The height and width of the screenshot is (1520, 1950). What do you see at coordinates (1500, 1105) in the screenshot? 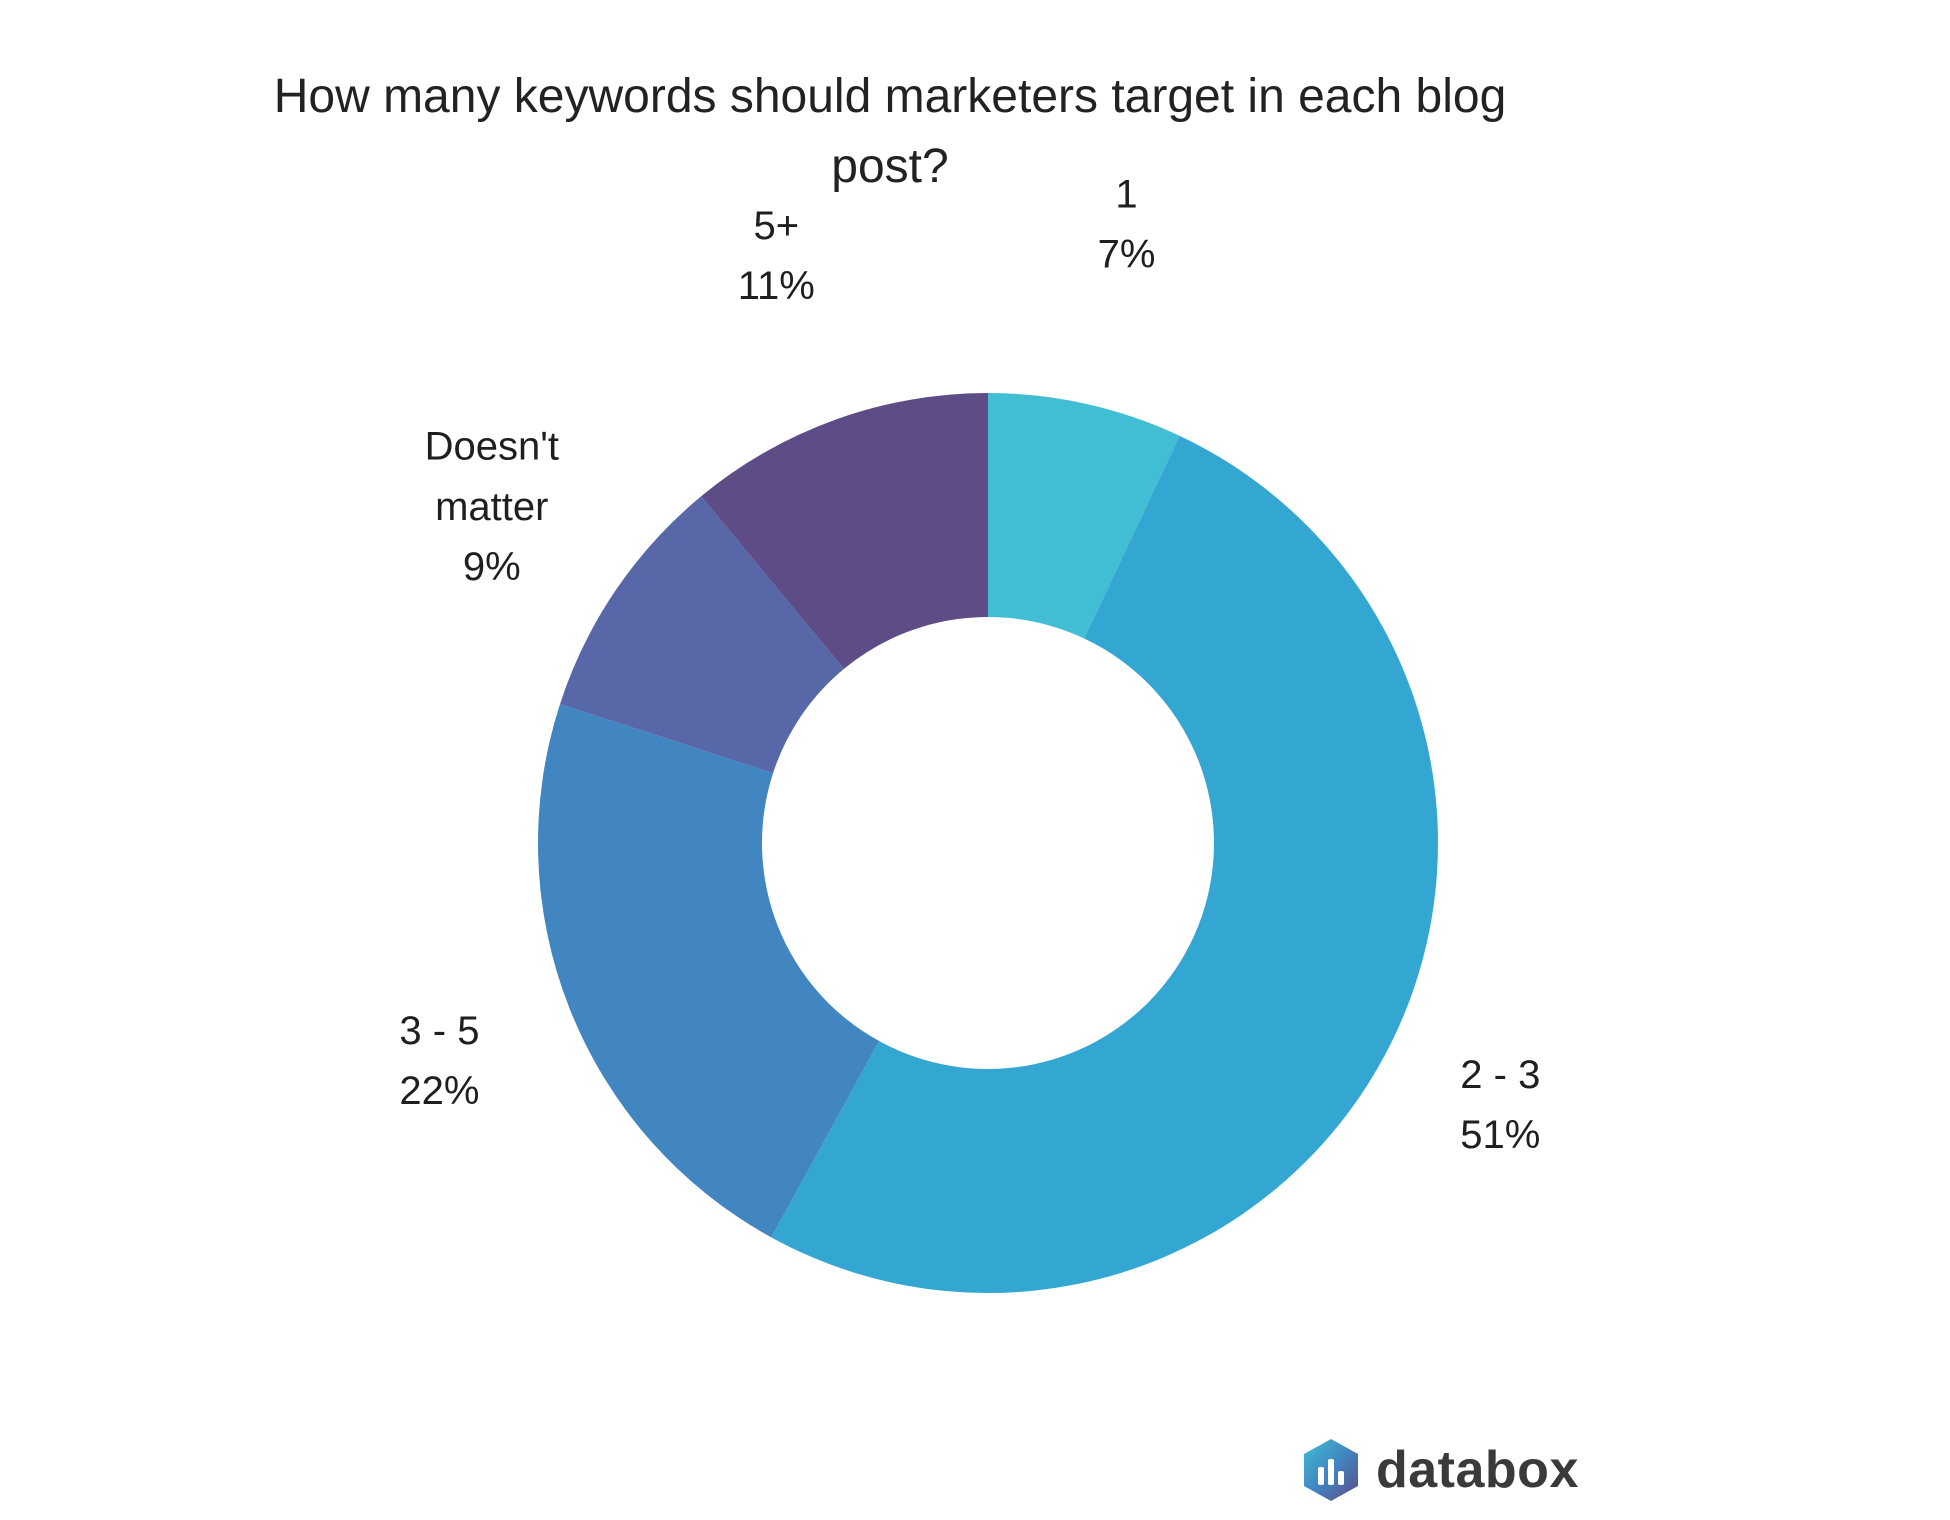
I see `slice-label-2-3: 2 - 3 51%` at bounding box center [1500, 1105].